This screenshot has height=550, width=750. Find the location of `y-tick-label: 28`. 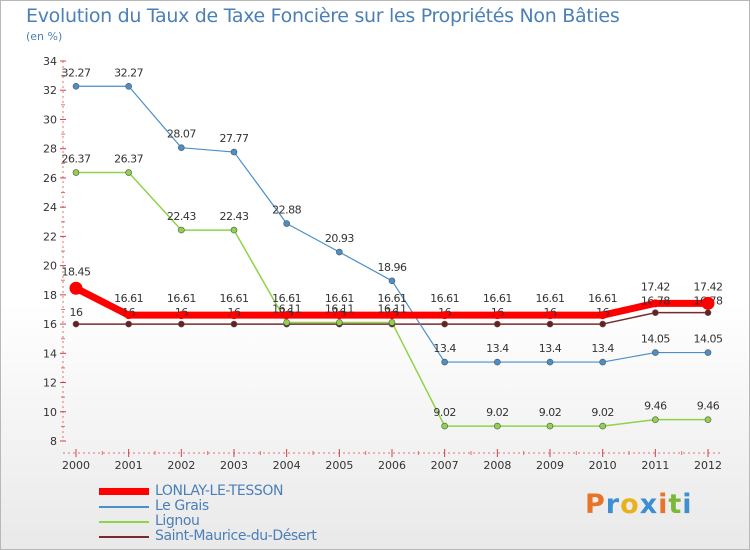

y-tick-label: 28 is located at coordinates (50, 149).